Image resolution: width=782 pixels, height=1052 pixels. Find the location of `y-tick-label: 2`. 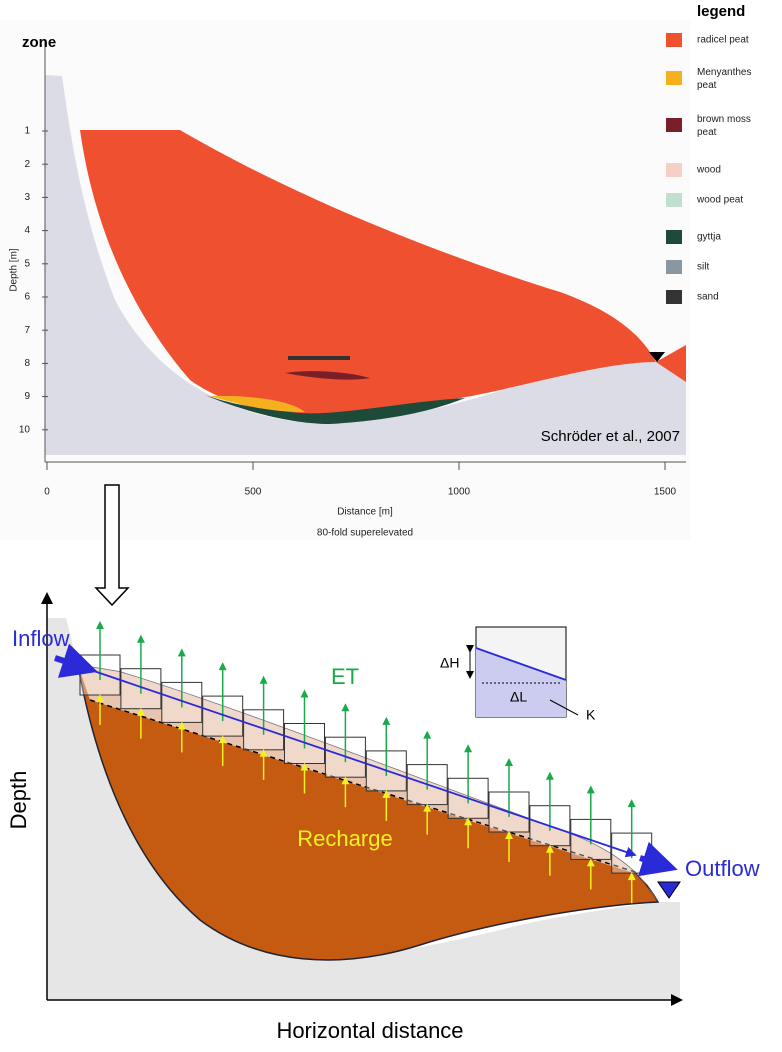

y-tick-label: 2 is located at coordinates (27, 164).